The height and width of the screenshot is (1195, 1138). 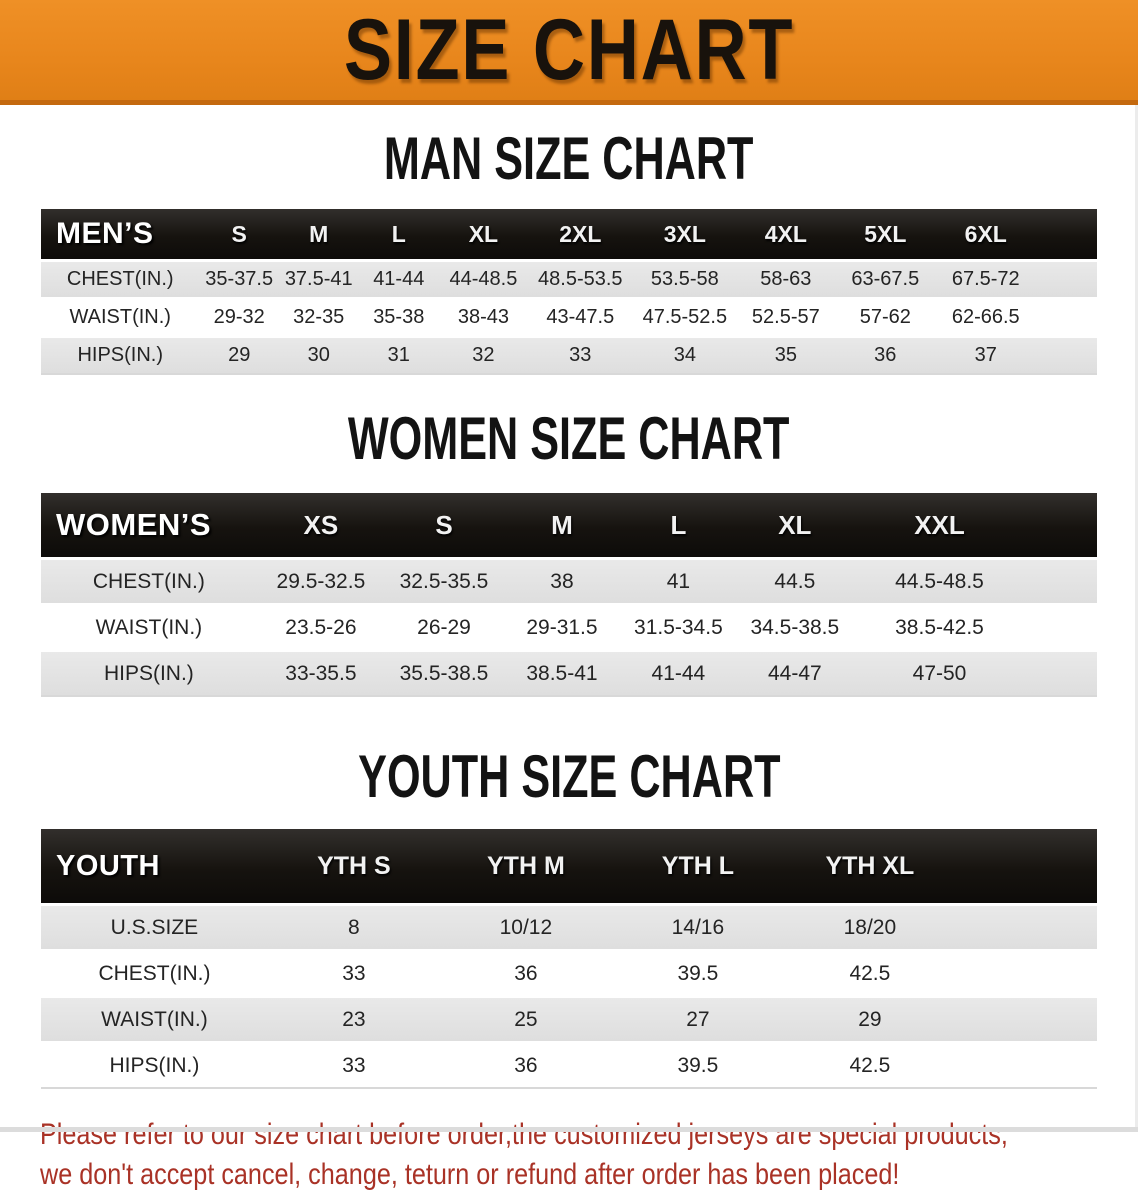 I want to click on column-header: YTH L, so click(x=697, y=866).